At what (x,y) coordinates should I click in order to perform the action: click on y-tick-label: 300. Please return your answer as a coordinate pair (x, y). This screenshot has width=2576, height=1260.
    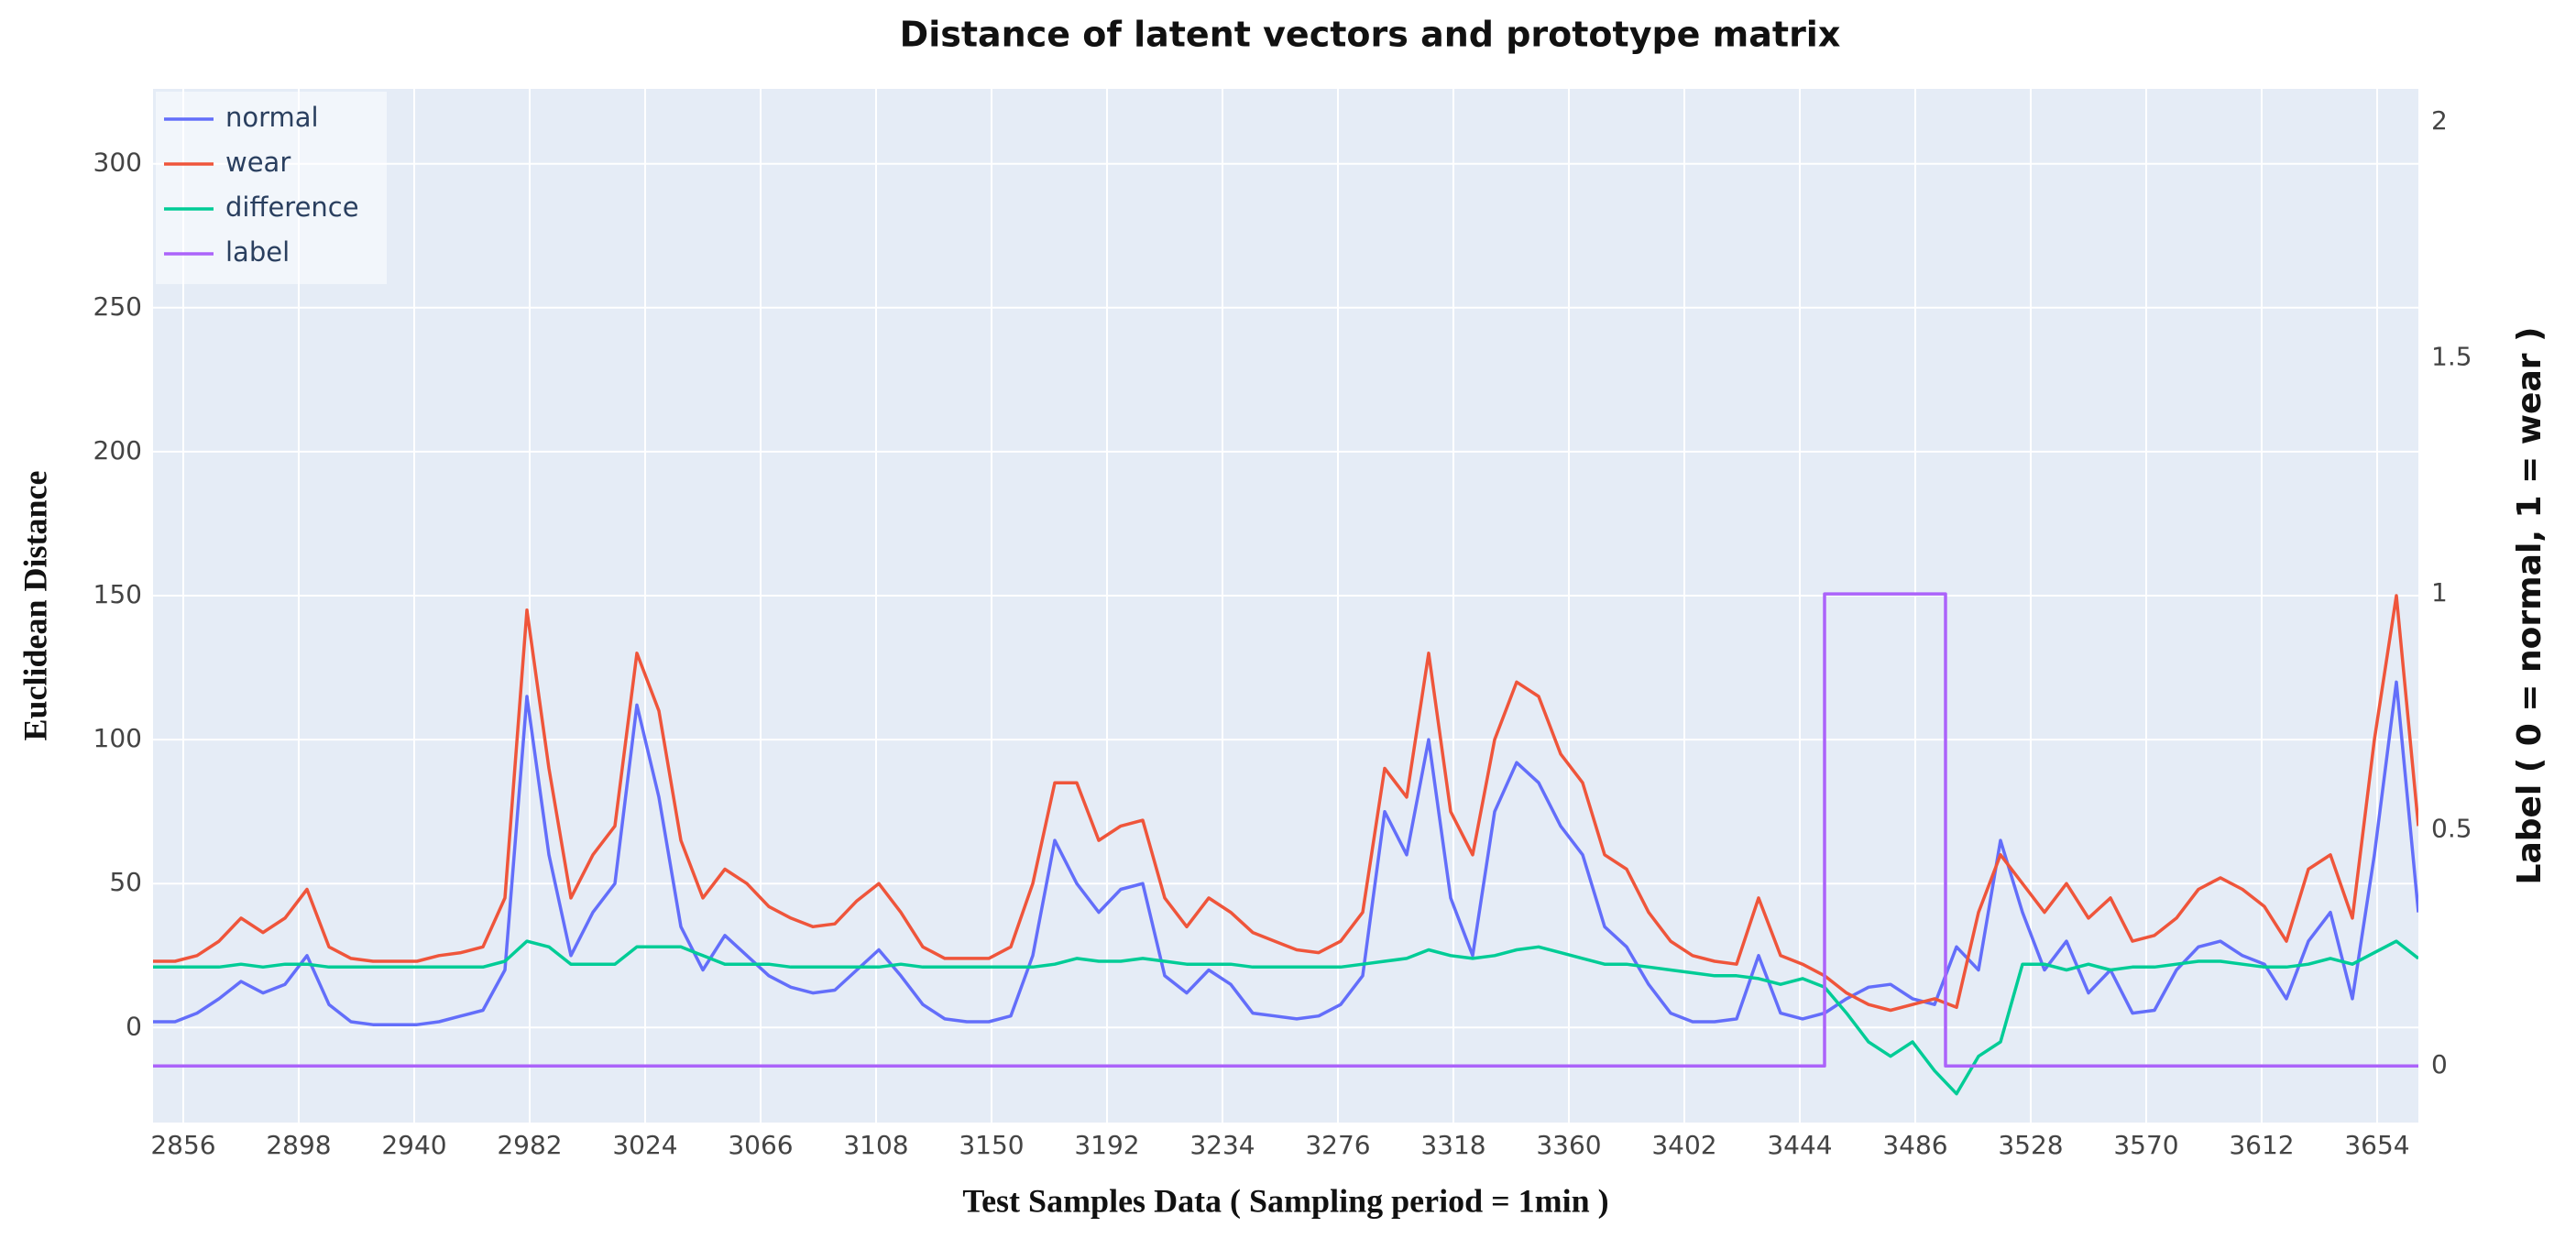
    Looking at the image, I should click on (118, 163).